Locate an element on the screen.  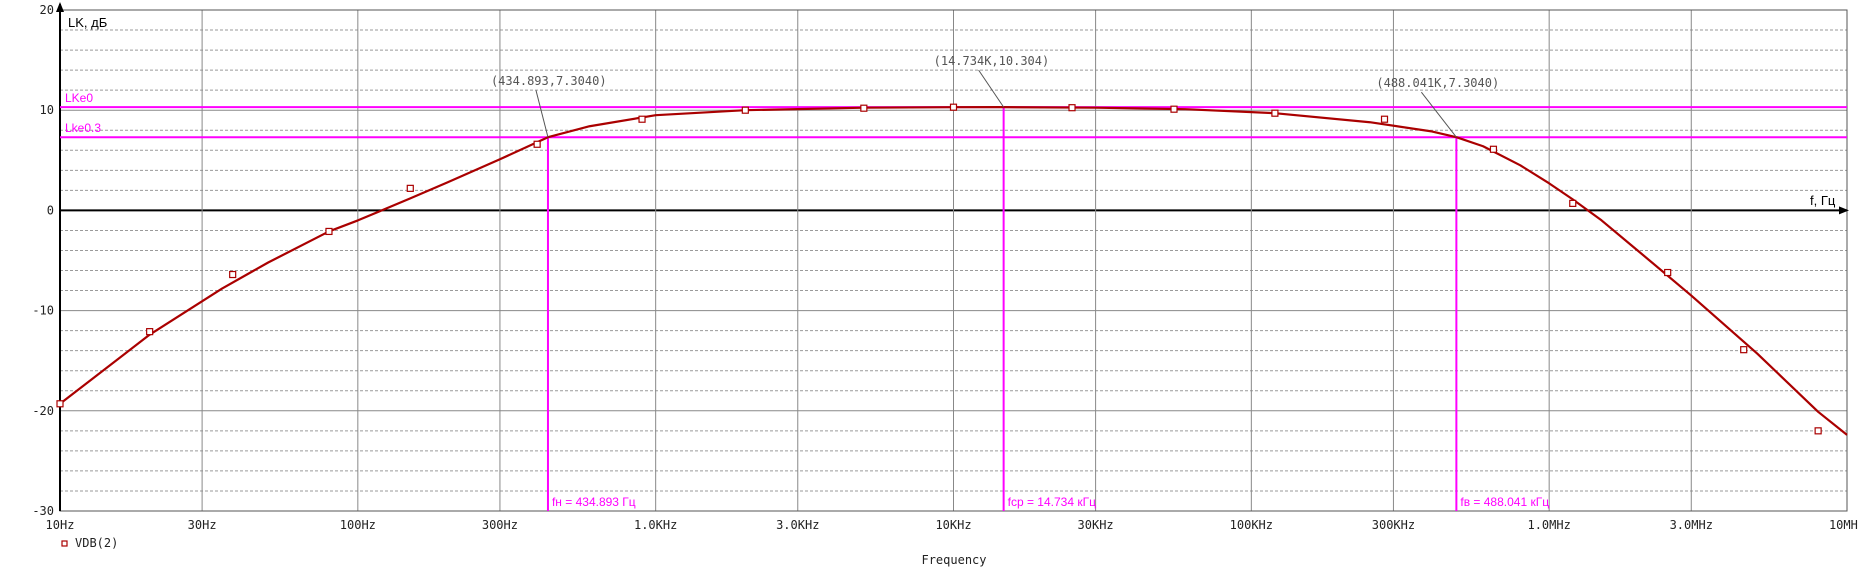
x-axis-end-label: f, Гц is located at coordinates (1823, 200).